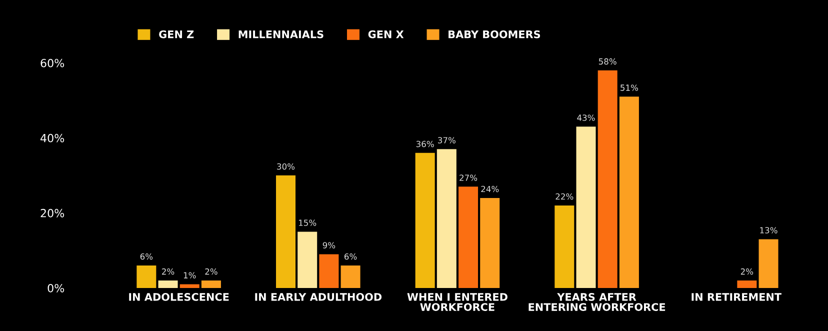 This screenshot has width=828, height=331. I want to click on x-tick-label: IN RETIREMENT, so click(737, 297).